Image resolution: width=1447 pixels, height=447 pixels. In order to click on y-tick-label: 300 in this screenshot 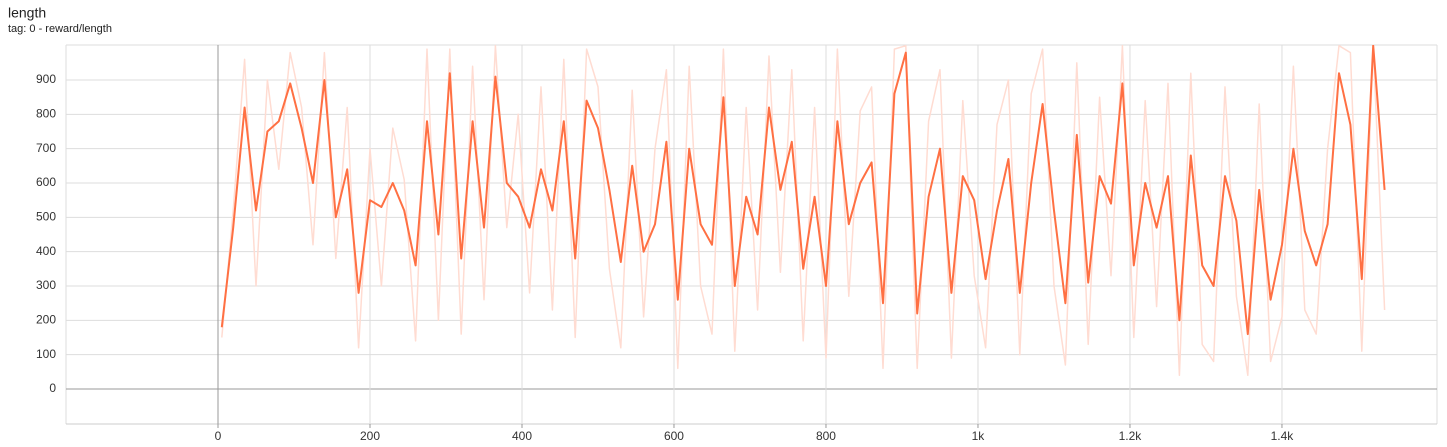, I will do `click(46, 285)`.